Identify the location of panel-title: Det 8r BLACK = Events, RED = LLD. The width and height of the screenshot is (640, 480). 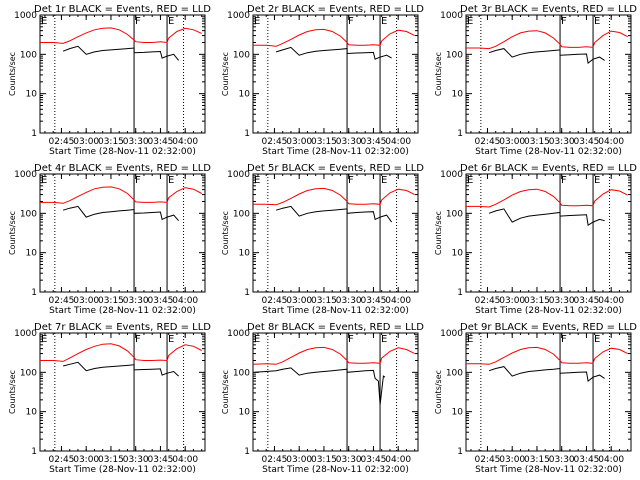
(335, 327).